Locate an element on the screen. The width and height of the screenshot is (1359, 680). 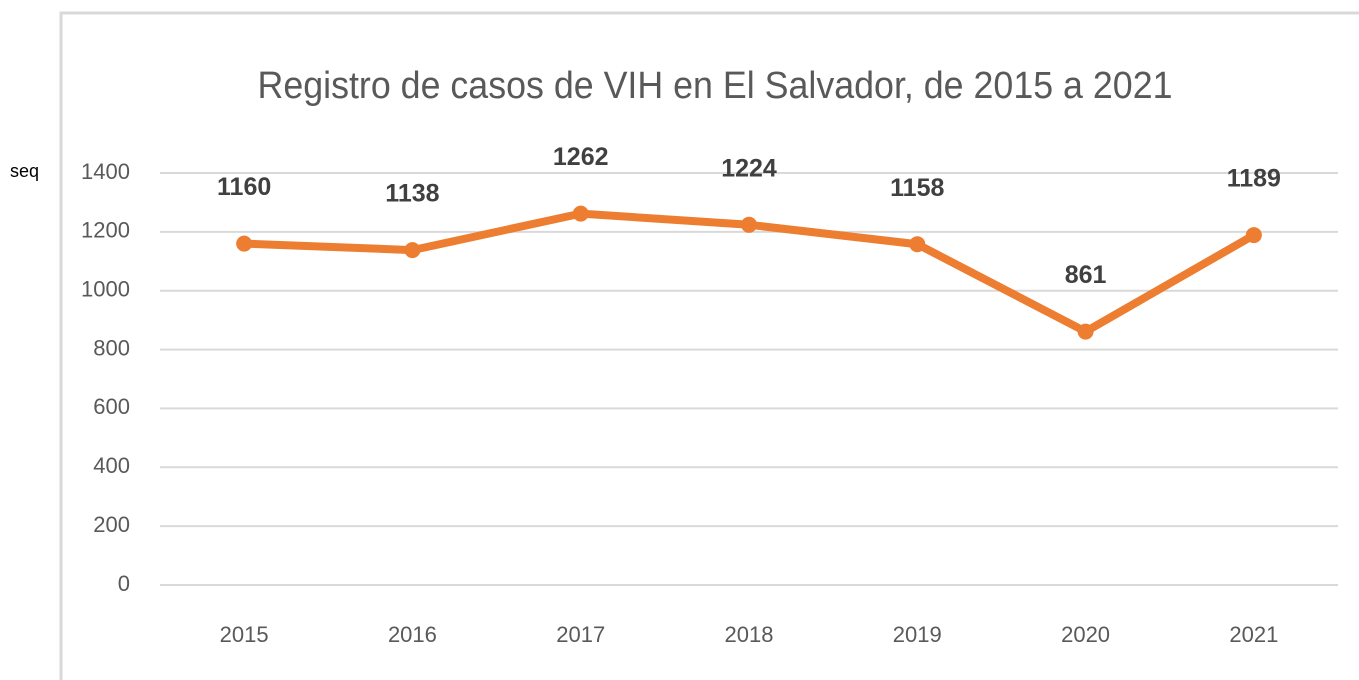
y-tick-label: 1200 is located at coordinates (105, 230).